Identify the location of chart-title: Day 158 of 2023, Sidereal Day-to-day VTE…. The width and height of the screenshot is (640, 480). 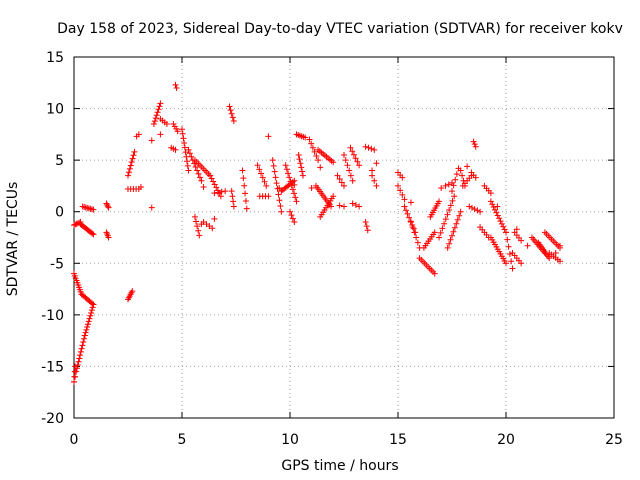
(340, 29).